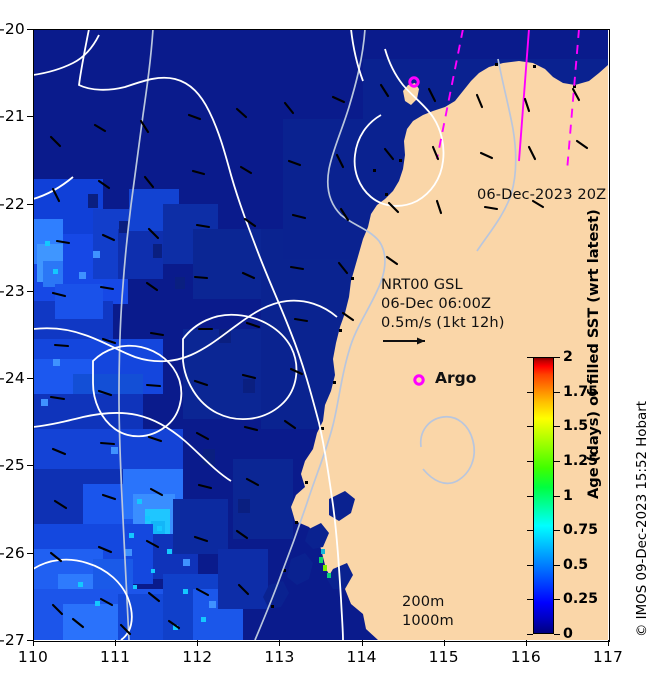  I want to click on x-tick-label: 115, so click(443, 657).